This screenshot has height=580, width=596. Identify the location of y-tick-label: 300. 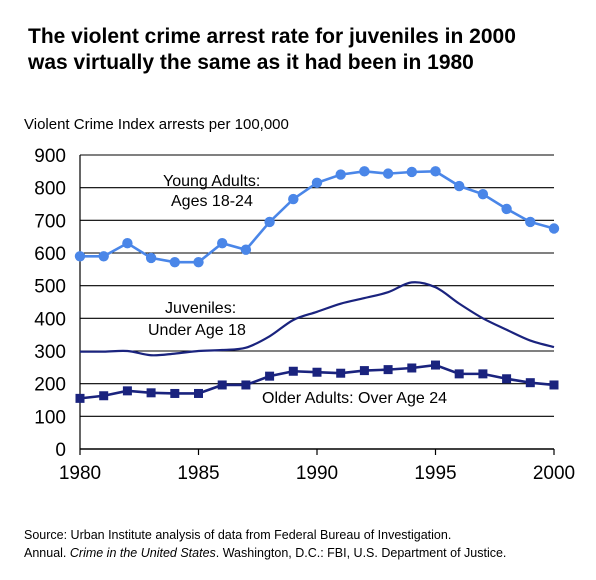
(50, 352).